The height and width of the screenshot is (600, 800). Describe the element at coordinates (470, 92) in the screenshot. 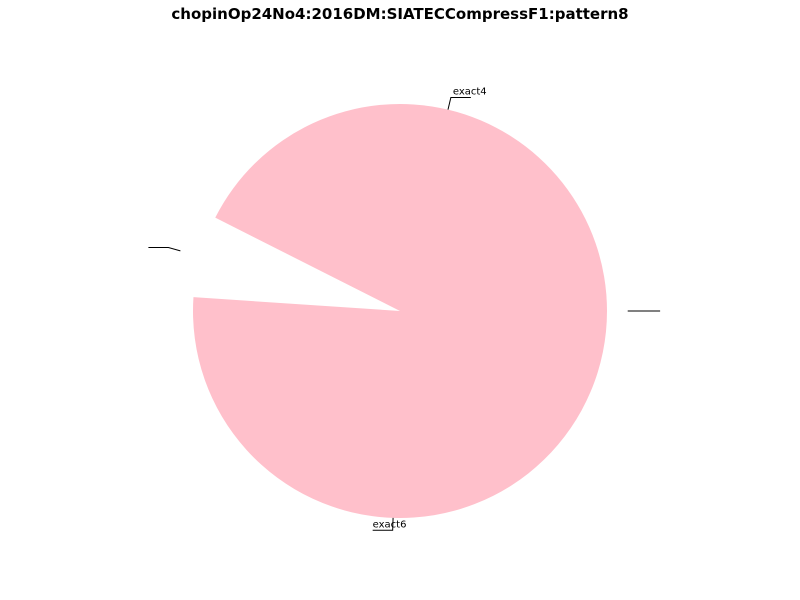

I see `slice-label: exact4` at that location.